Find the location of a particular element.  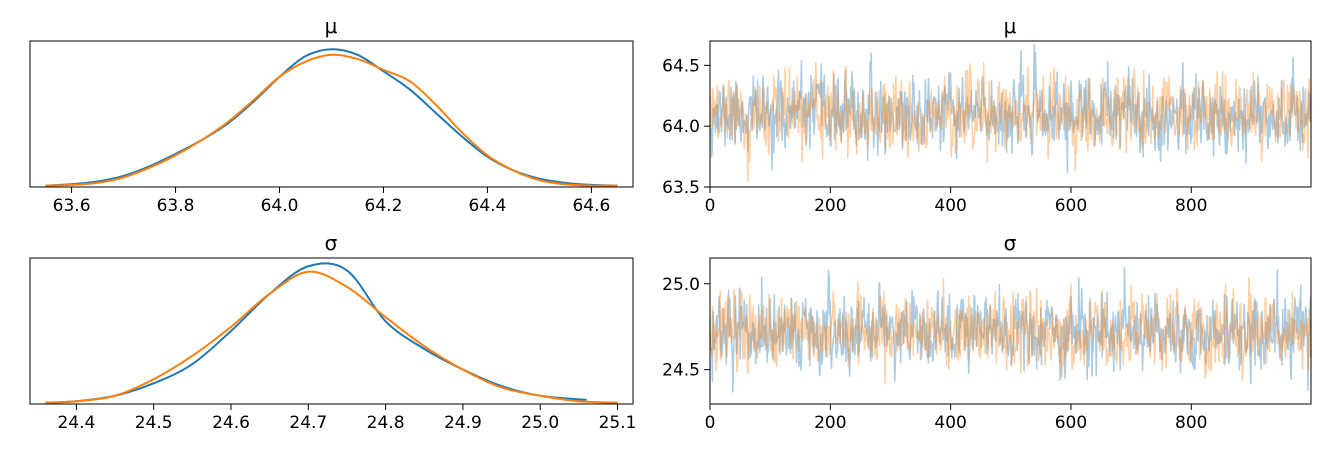

x-tick-label: 24.8 is located at coordinates (386, 423).